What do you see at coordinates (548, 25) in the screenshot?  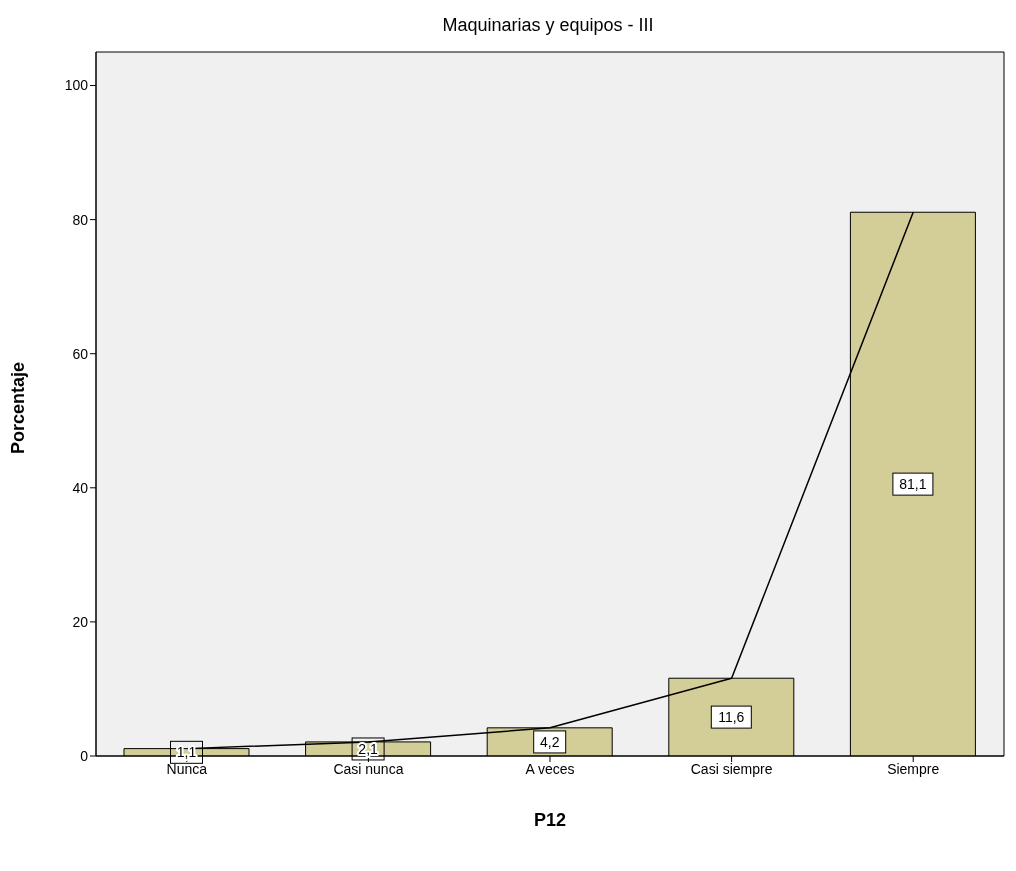 I see `chart-title: Maquinarias y equipos - III` at bounding box center [548, 25].